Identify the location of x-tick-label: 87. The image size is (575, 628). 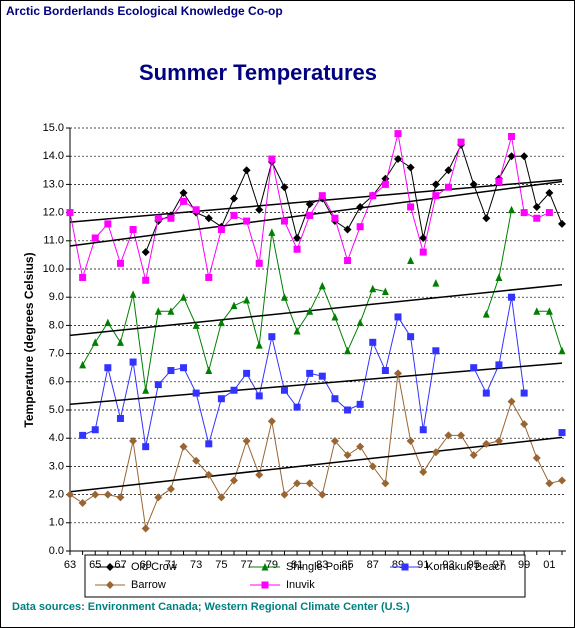
(373, 565).